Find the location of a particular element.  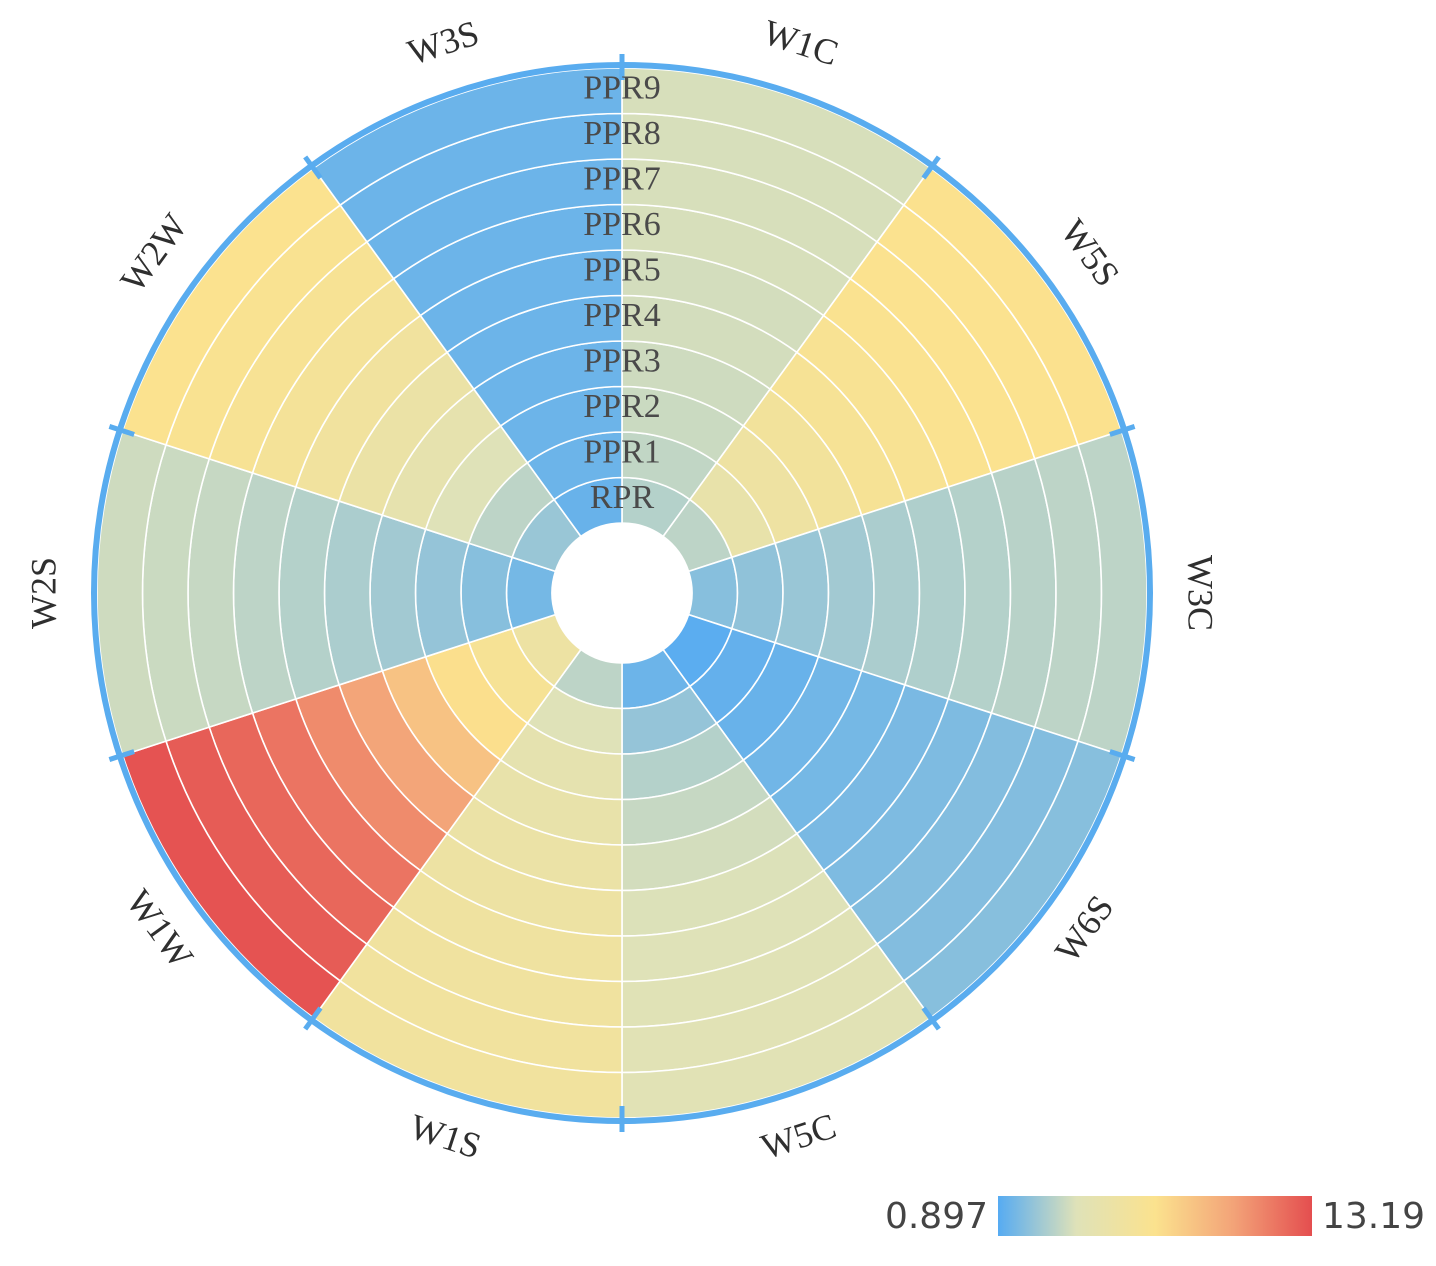

heatmap-cell-w3c-ppr2 is located at coordinates (802, 593).